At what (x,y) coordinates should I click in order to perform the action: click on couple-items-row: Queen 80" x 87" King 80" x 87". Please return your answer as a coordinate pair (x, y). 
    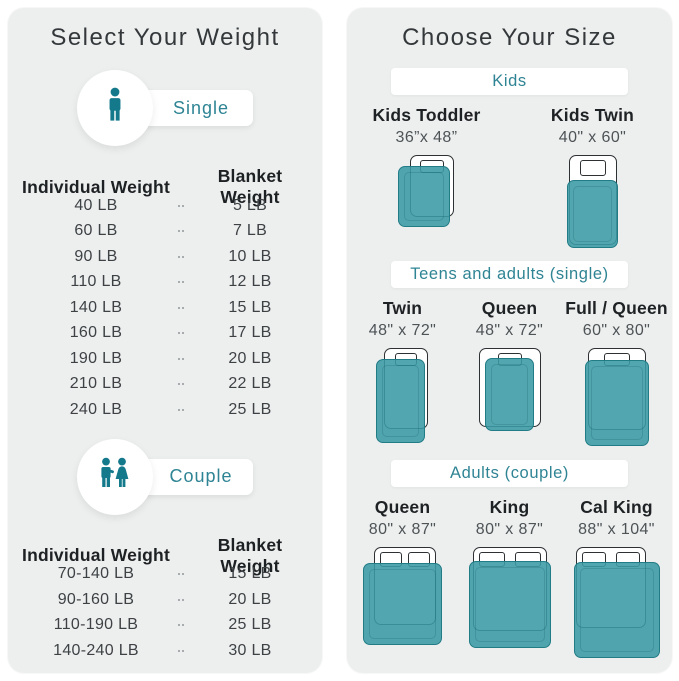
    Looking at the image, I should click on (509, 578).